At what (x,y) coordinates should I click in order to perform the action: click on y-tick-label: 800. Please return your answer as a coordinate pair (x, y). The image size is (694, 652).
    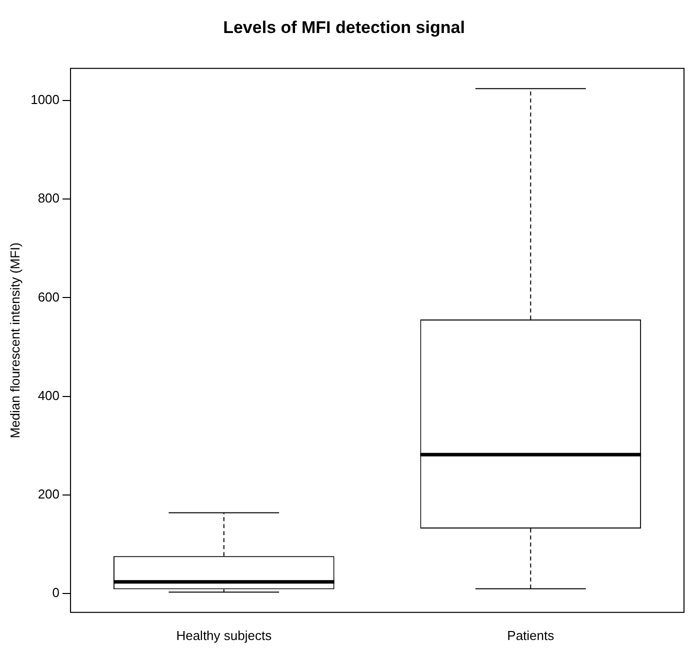
    Looking at the image, I should click on (49, 198).